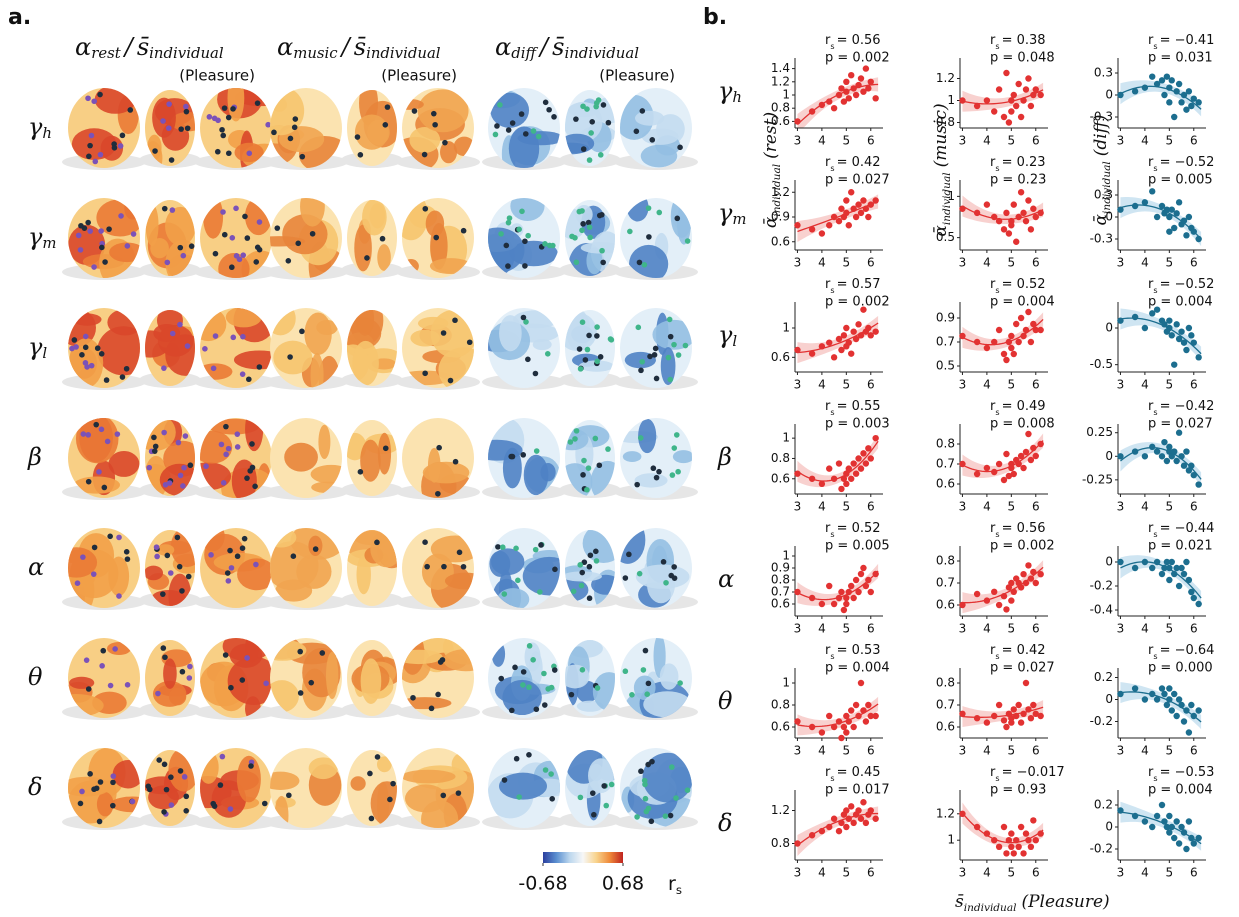 The height and width of the screenshot is (917, 1239). Describe the element at coordinates (730, 92) in the screenshot. I see `row-label: γh` at that location.